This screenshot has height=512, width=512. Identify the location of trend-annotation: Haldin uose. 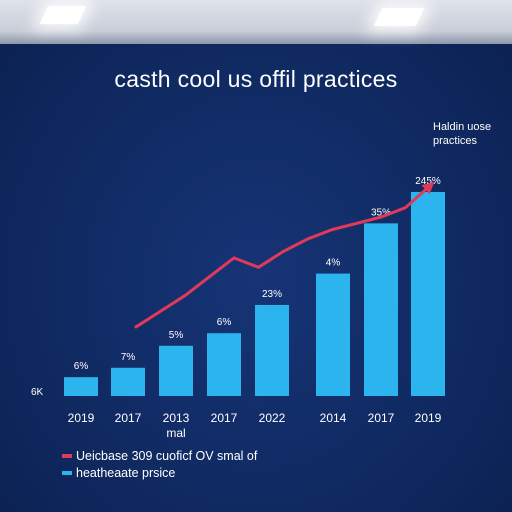
(462, 127).